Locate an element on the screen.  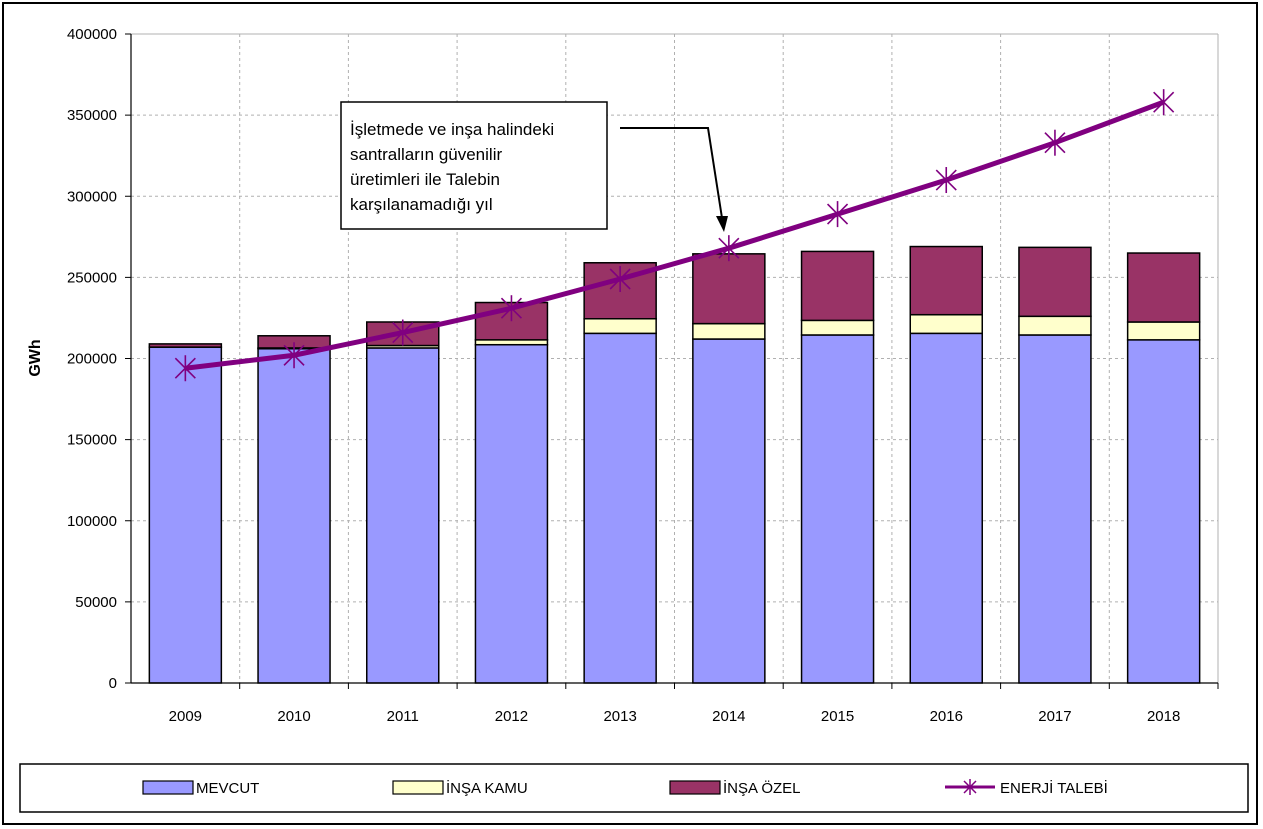
y-tick-label: 200000 is located at coordinates (92, 359).